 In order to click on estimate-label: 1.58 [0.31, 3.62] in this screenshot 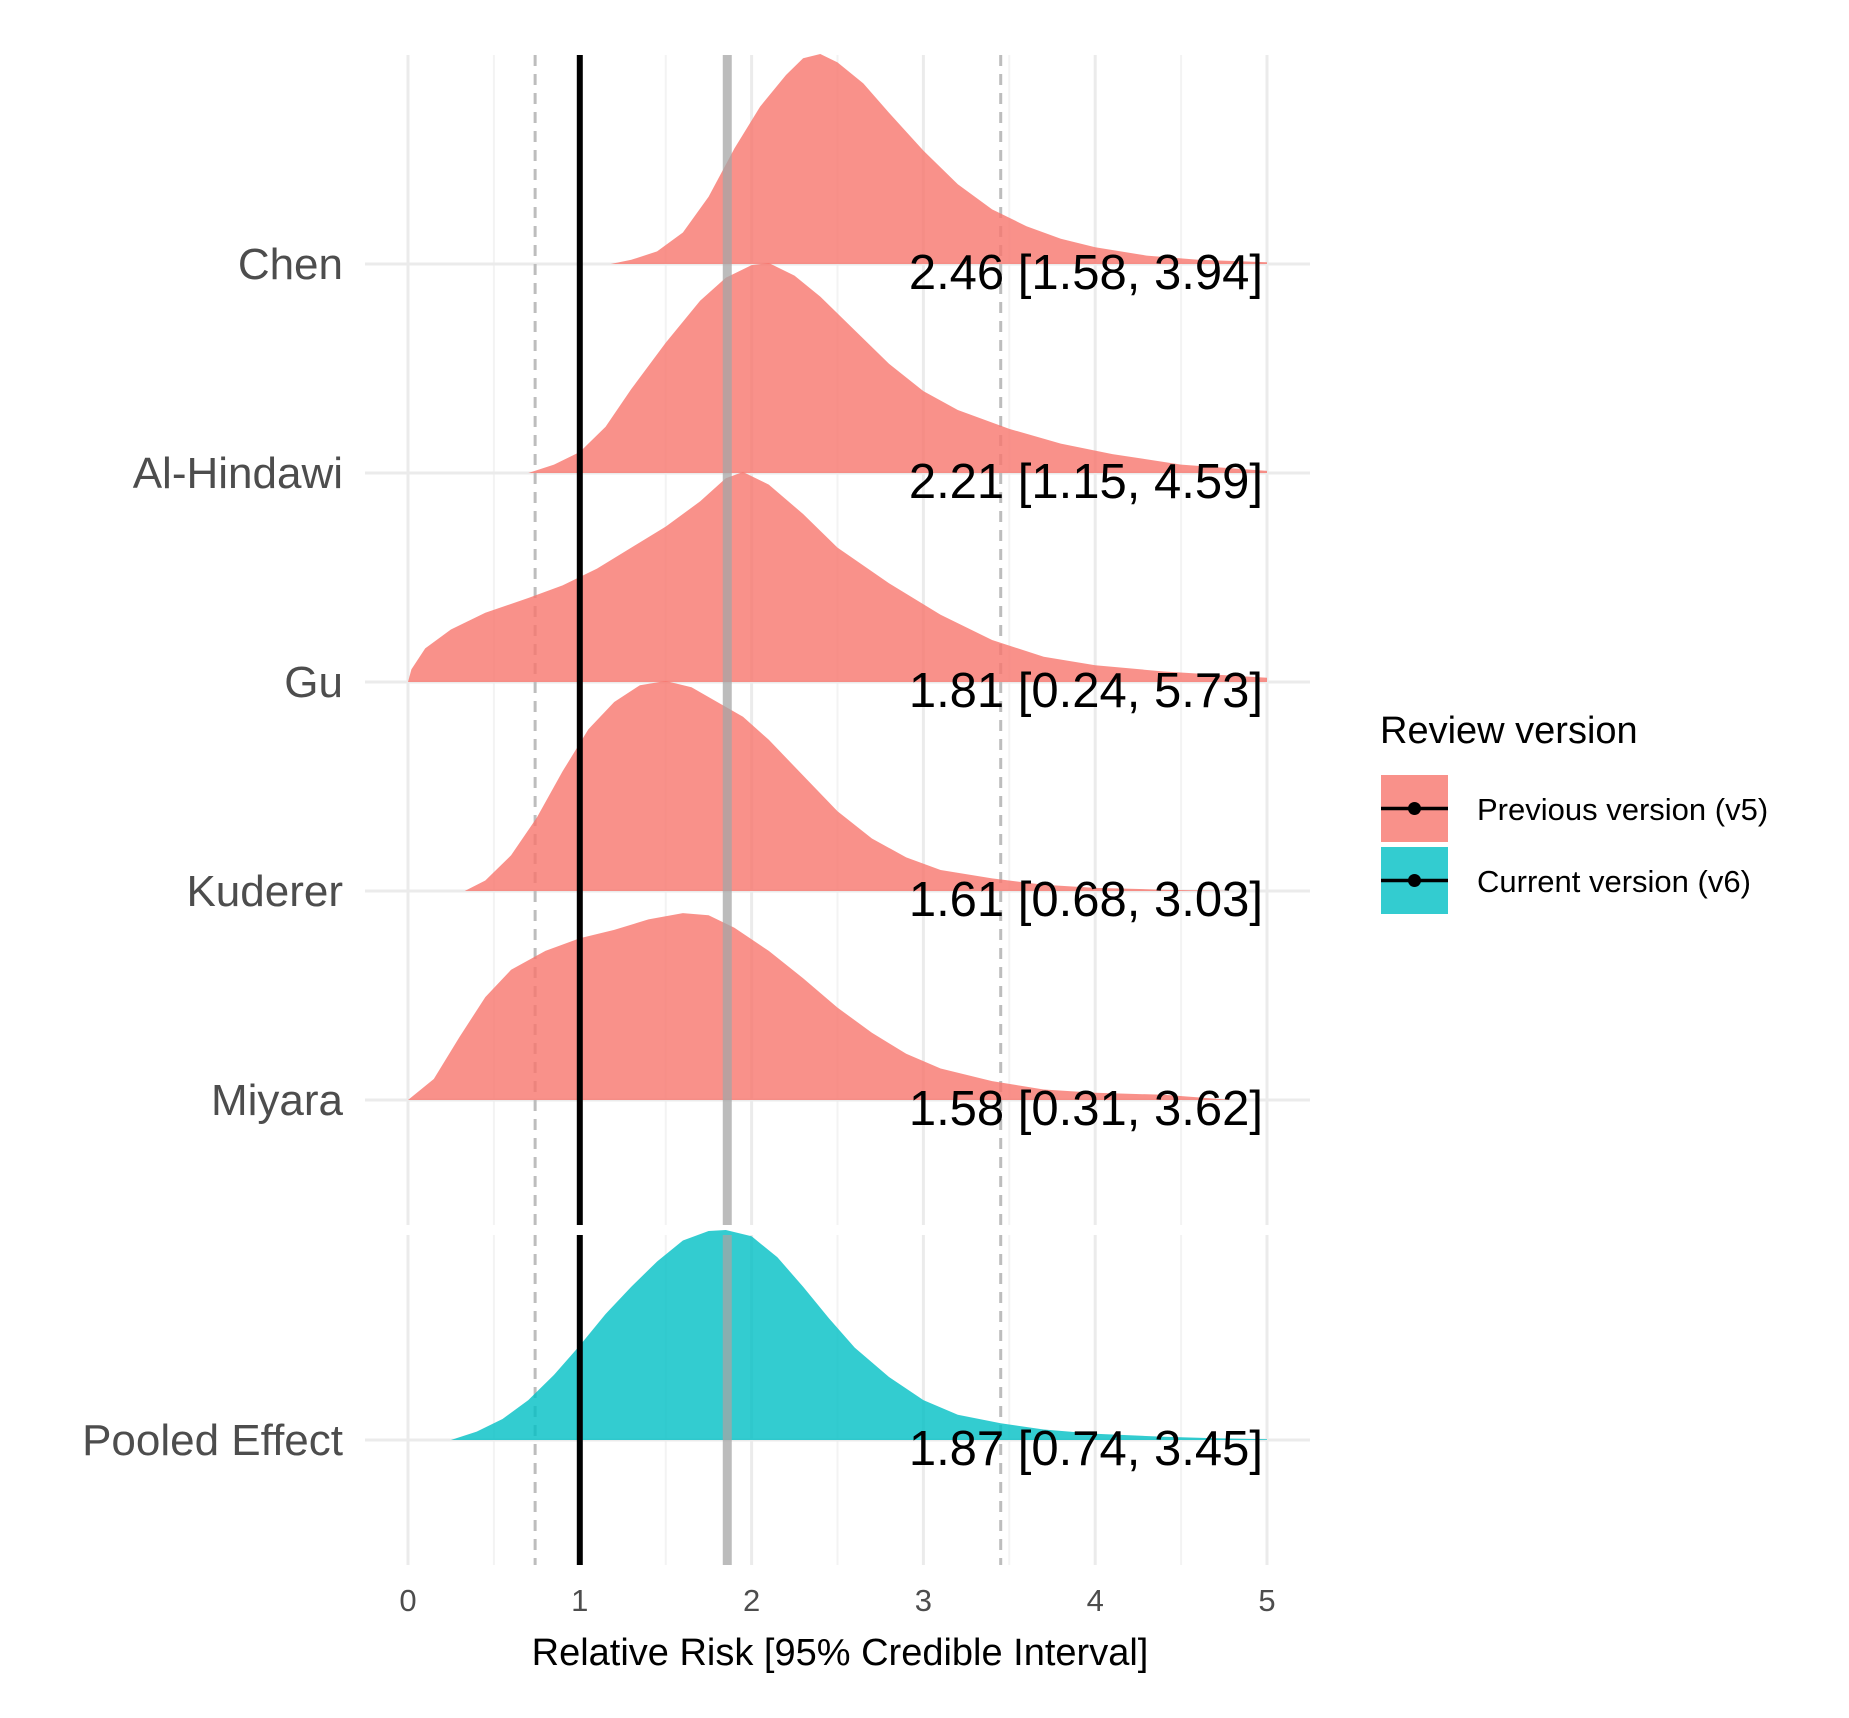, I will do `click(1086, 1109)`.